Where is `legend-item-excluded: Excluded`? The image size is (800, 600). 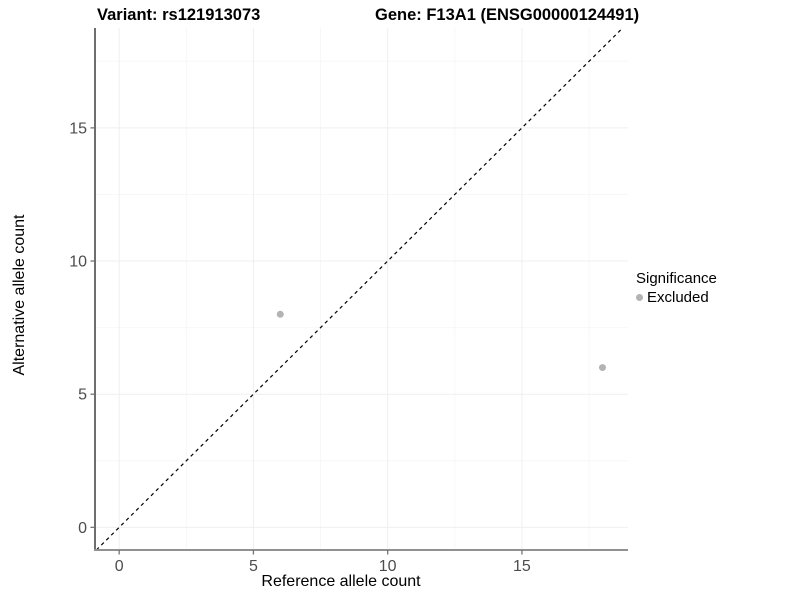 legend-item-excluded: Excluded is located at coordinates (676, 297).